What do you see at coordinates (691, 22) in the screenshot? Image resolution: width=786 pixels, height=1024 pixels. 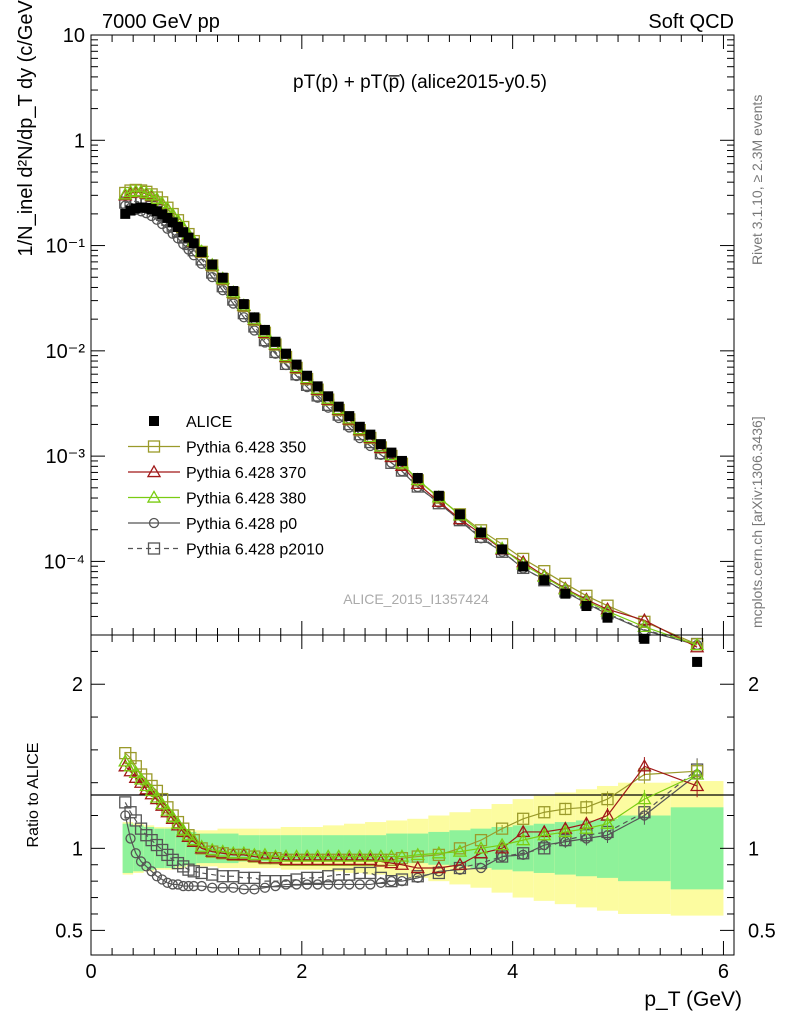 I see `header-right: Soft QCD` at bounding box center [691, 22].